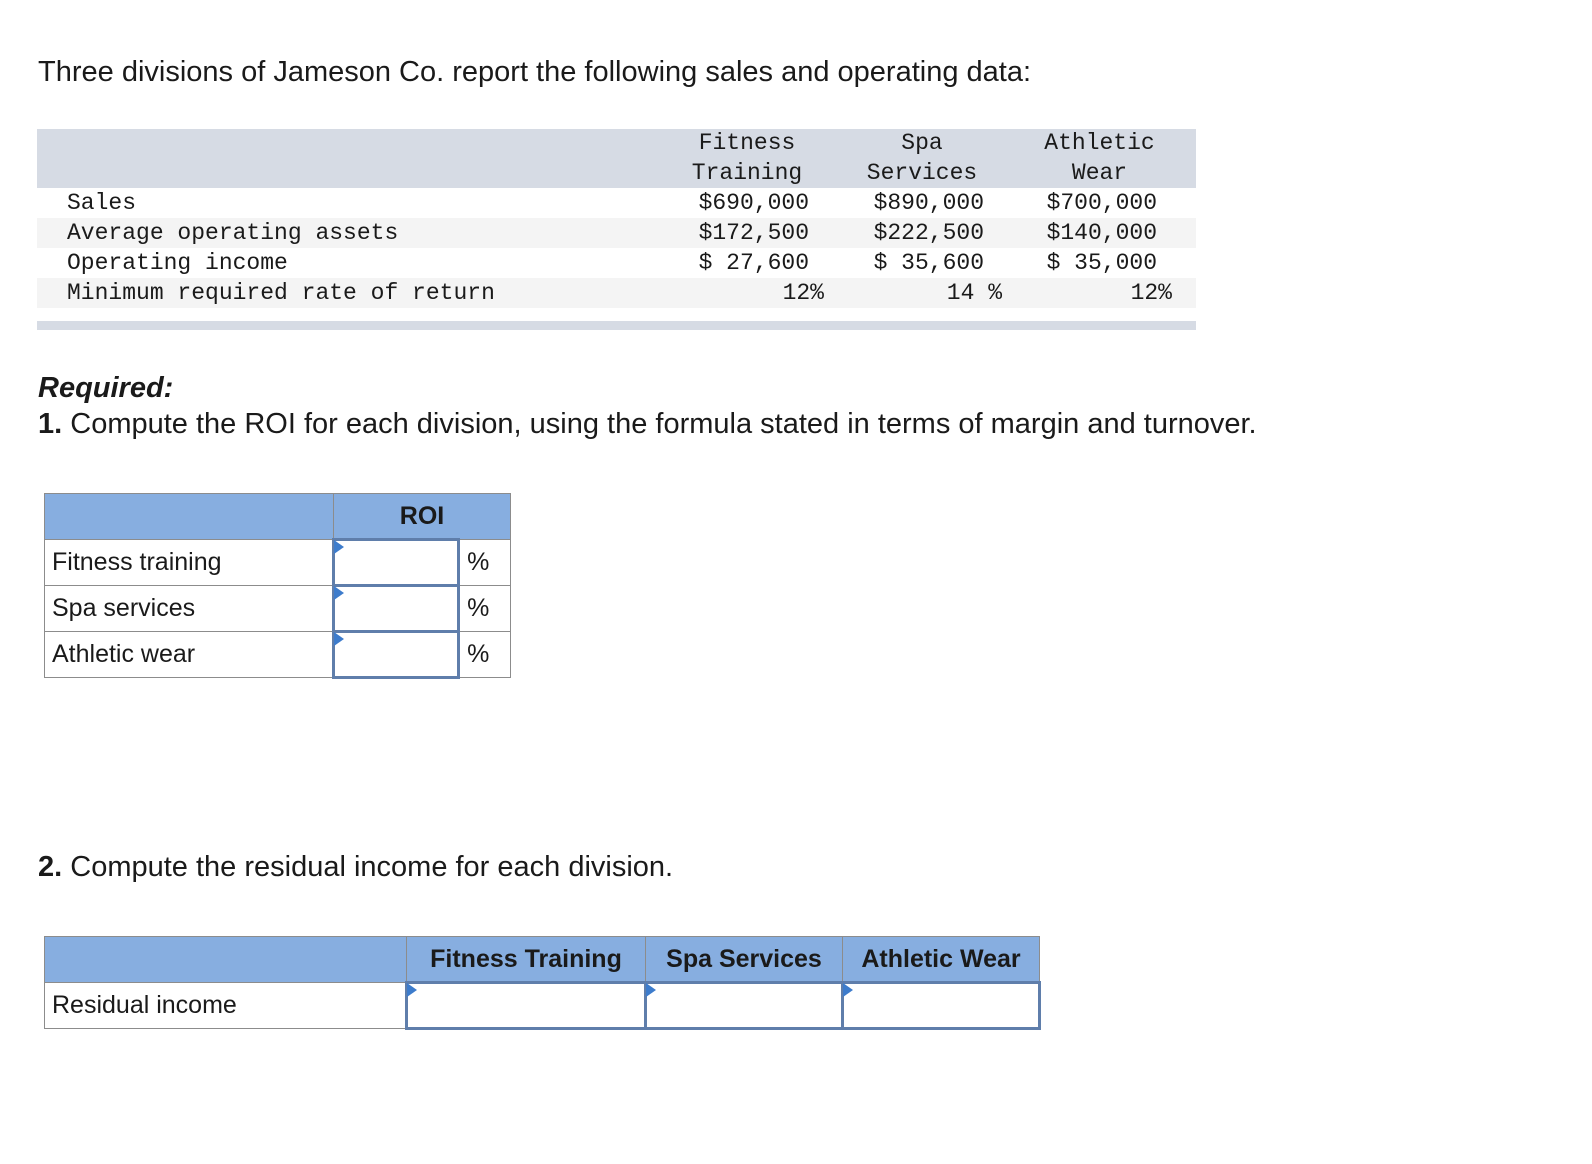 The height and width of the screenshot is (1164, 1592). Describe the element at coordinates (189, 654) in the screenshot. I see `roi-row-label: Athletic wear` at that location.